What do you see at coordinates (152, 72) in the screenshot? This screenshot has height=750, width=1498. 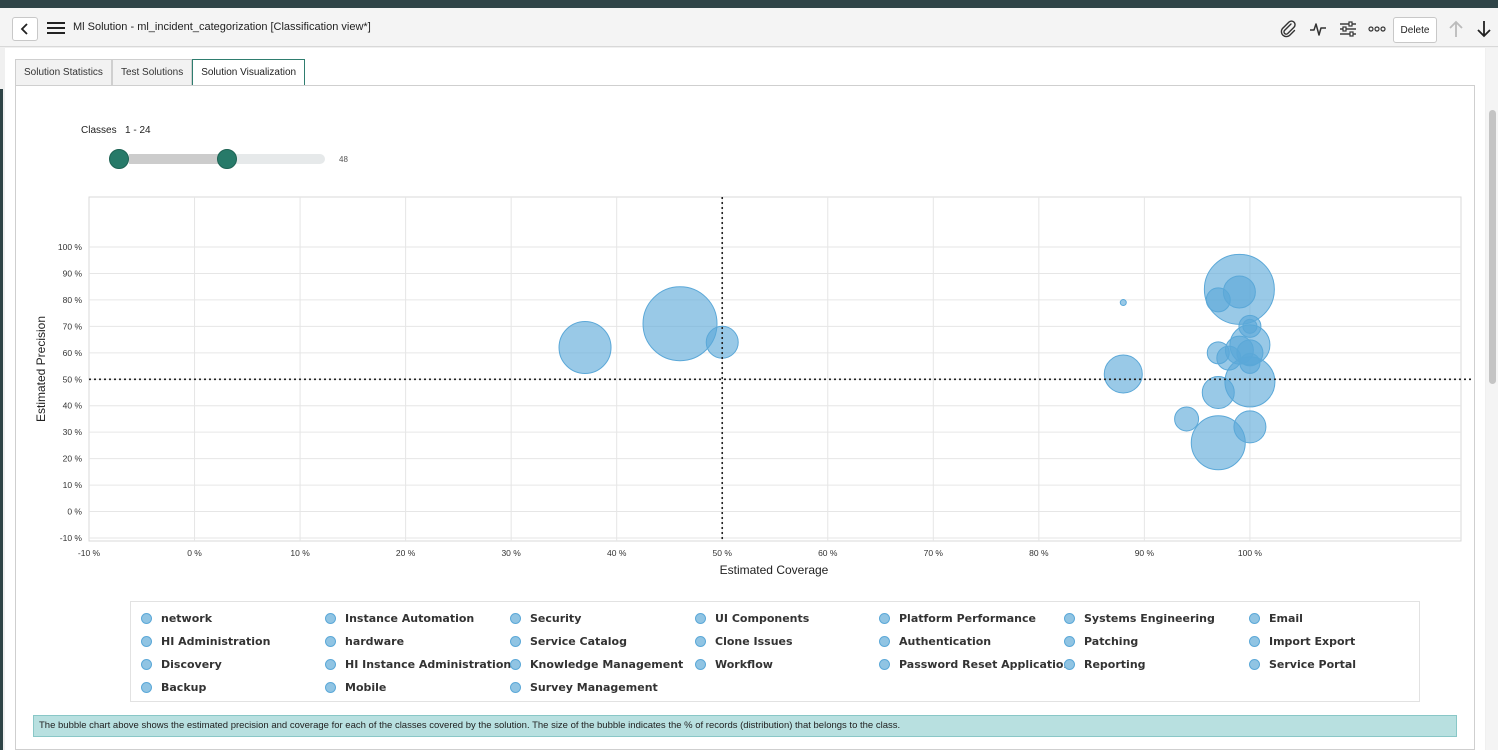 I see `tab-test-solutions: Test Solutions` at bounding box center [152, 72].